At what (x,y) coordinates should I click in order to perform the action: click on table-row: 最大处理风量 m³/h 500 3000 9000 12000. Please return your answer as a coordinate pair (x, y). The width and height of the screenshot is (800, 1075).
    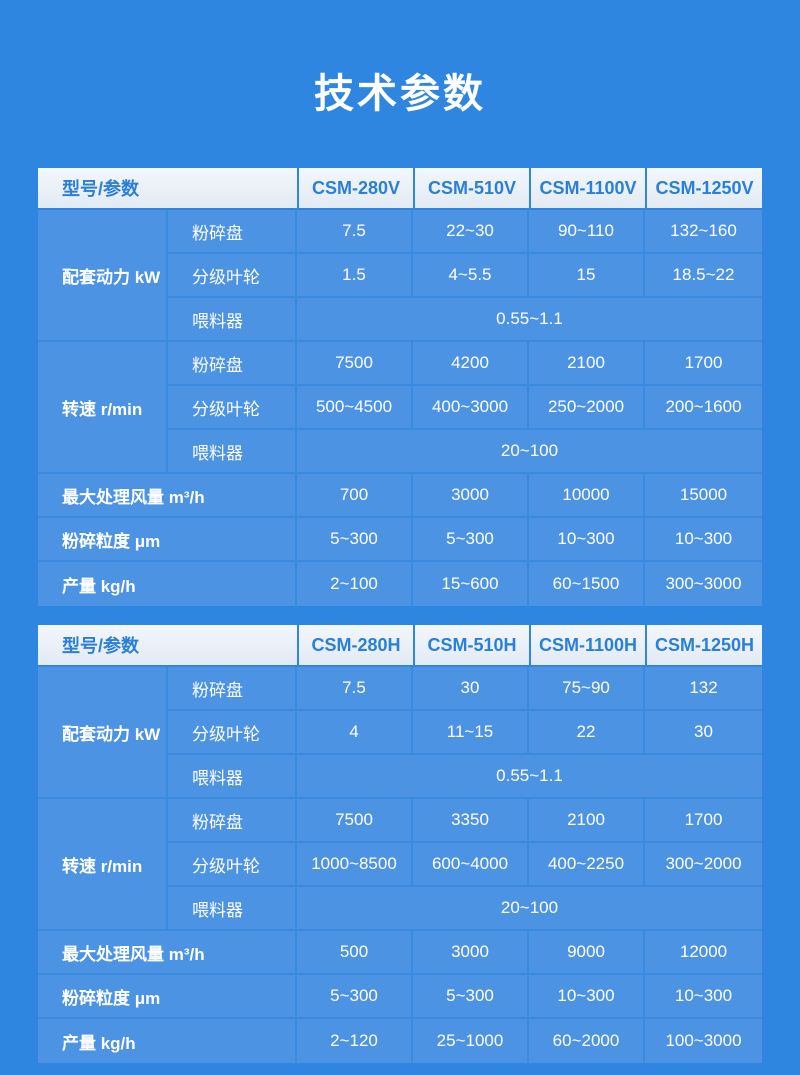
    Looking at the image, I should click on (399, 953).